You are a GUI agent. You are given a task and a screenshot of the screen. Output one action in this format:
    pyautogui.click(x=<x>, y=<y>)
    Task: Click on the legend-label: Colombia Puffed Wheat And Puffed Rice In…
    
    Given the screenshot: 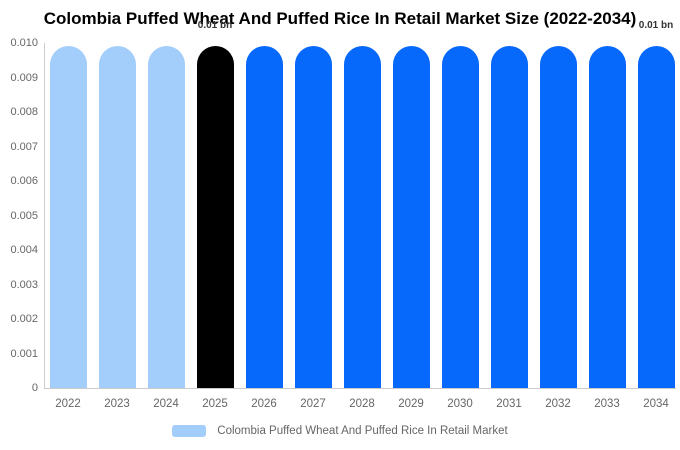 What is the action you would take?
    pyautogui.click(x=362, y=431)
    